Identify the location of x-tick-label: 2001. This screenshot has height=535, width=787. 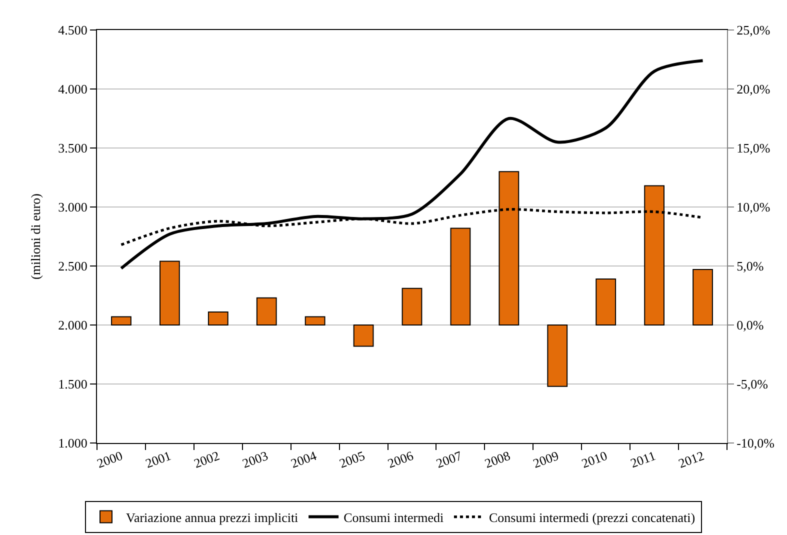
(158, 459).